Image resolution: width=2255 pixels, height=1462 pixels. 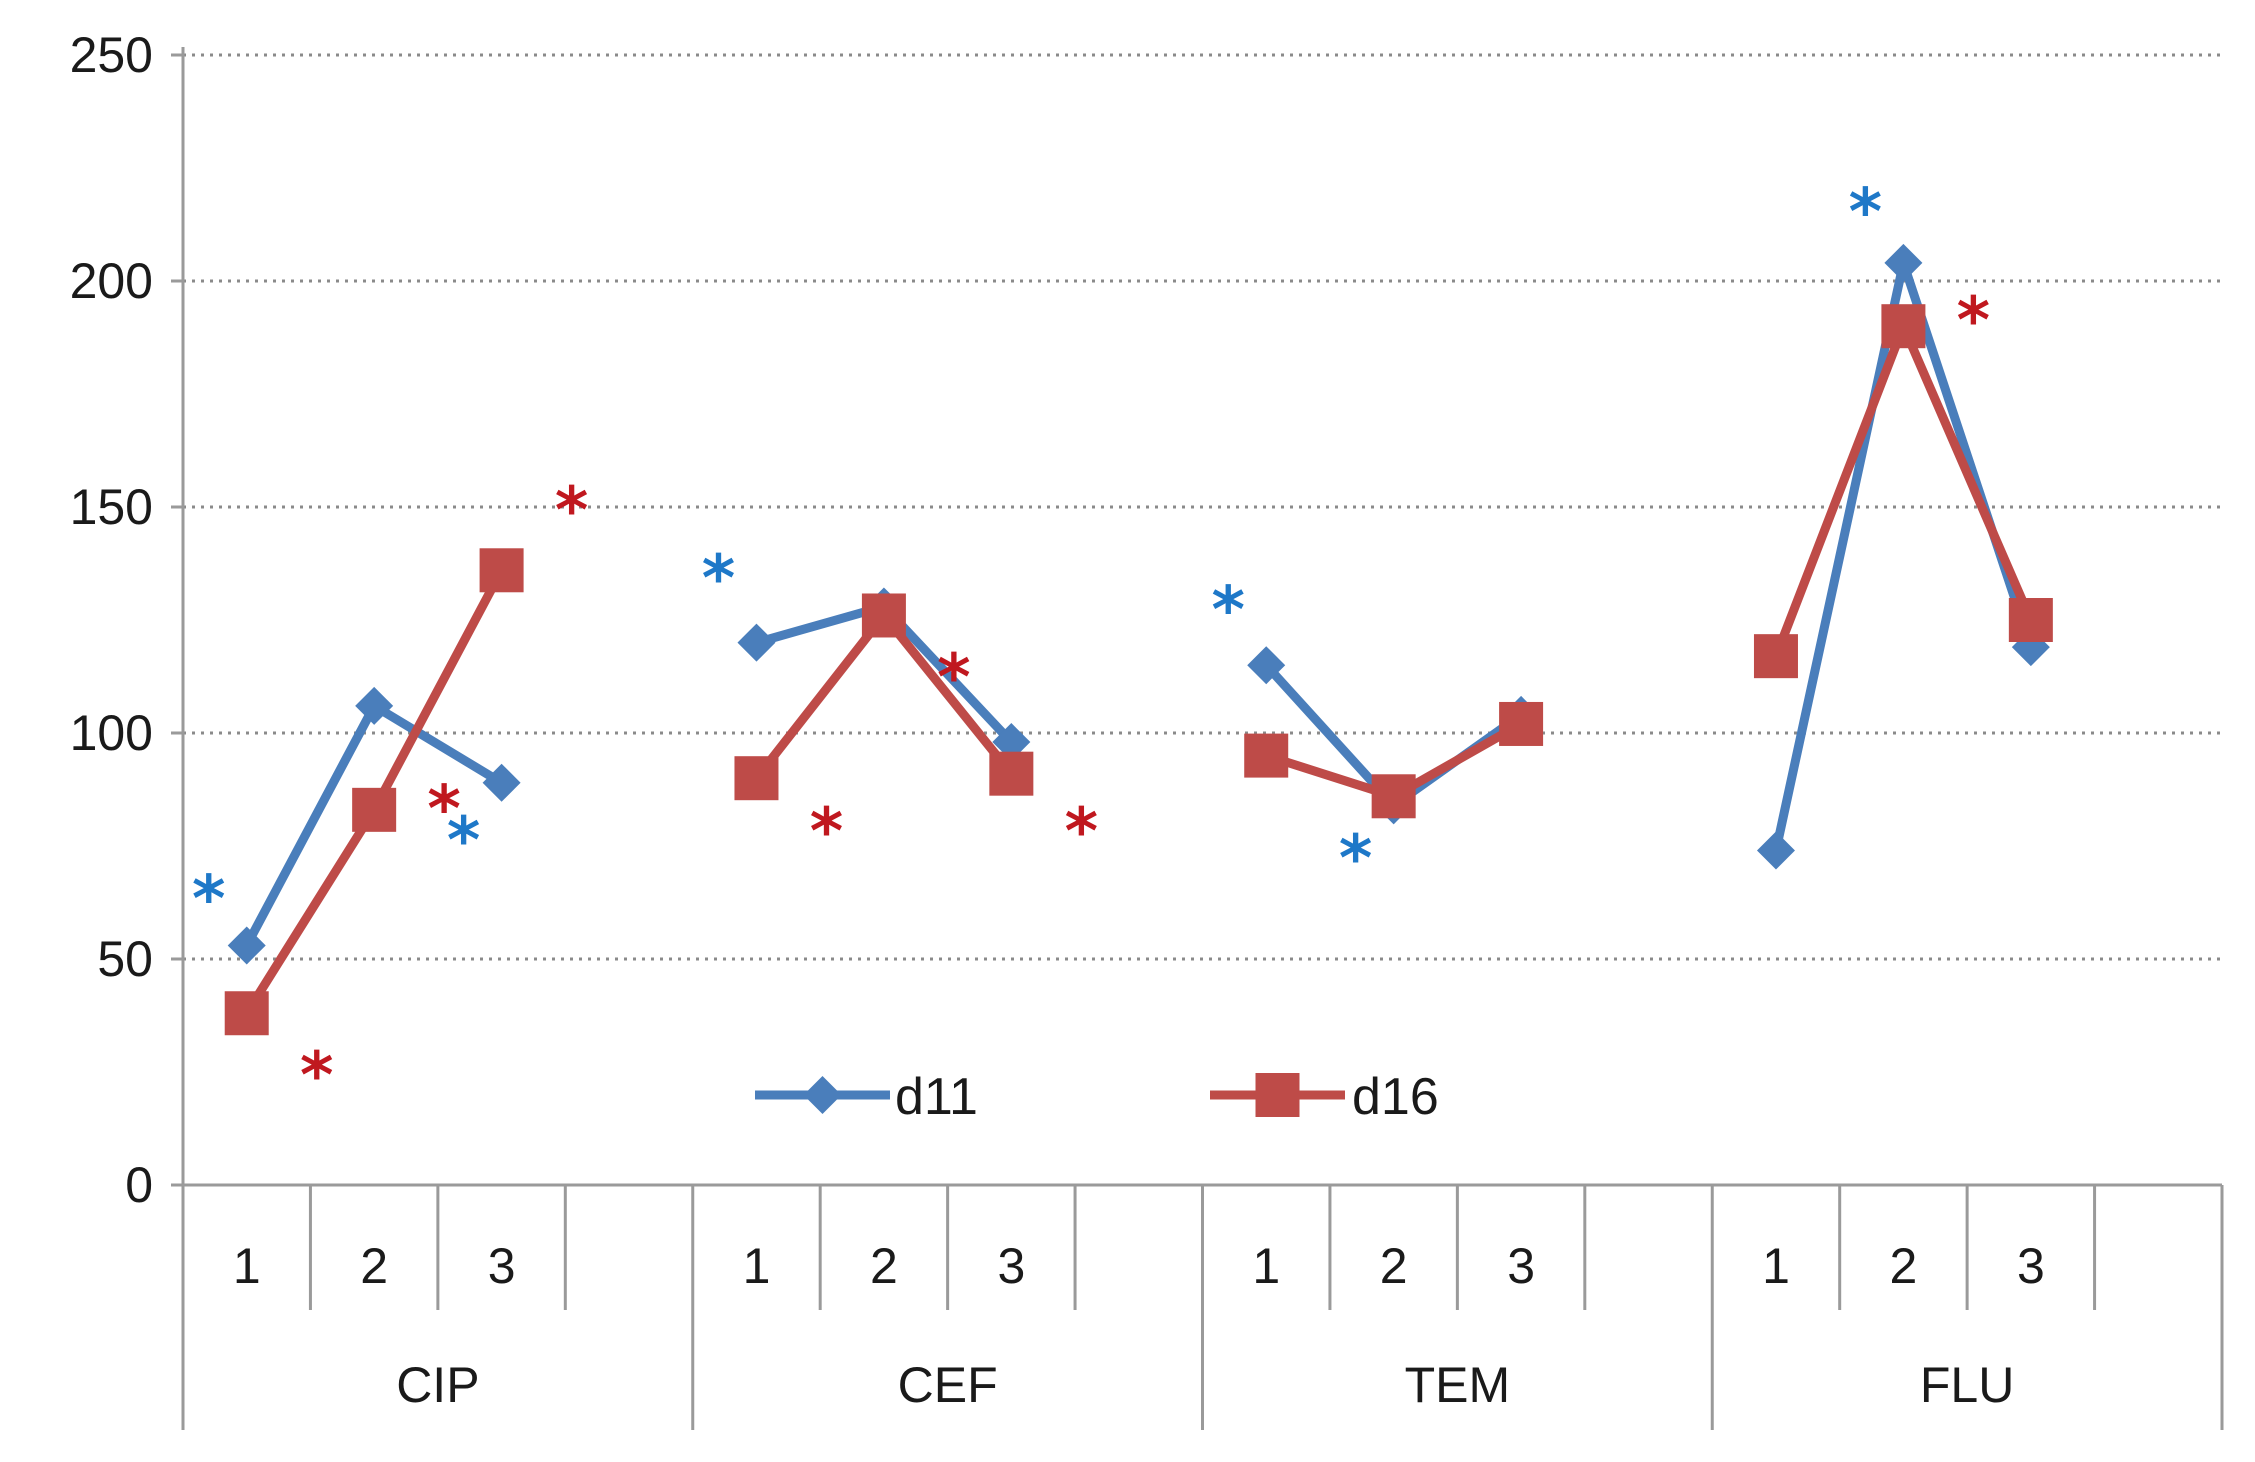 What do you see at coordinates (316, 1076) in the screenshot?
I see `annotation-star-d16-CIP-1: *` at bounding box center [316, 1076].